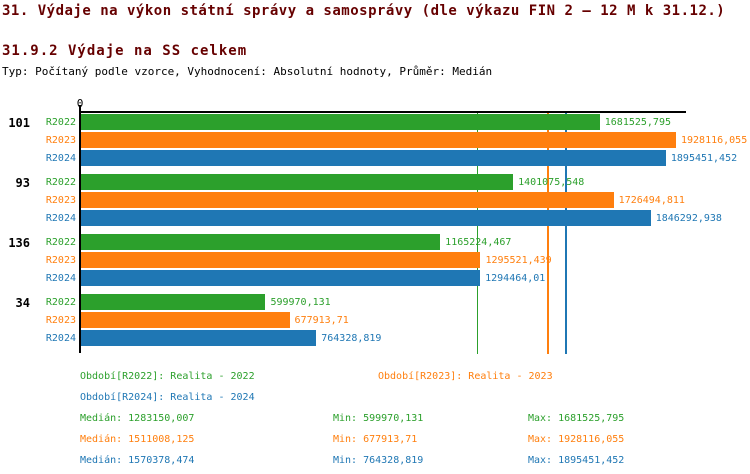  Describe the element at coordinates (576, 418) in the screenshot. I see `stat-max-r2022: Max: 1681525,795` at that location.